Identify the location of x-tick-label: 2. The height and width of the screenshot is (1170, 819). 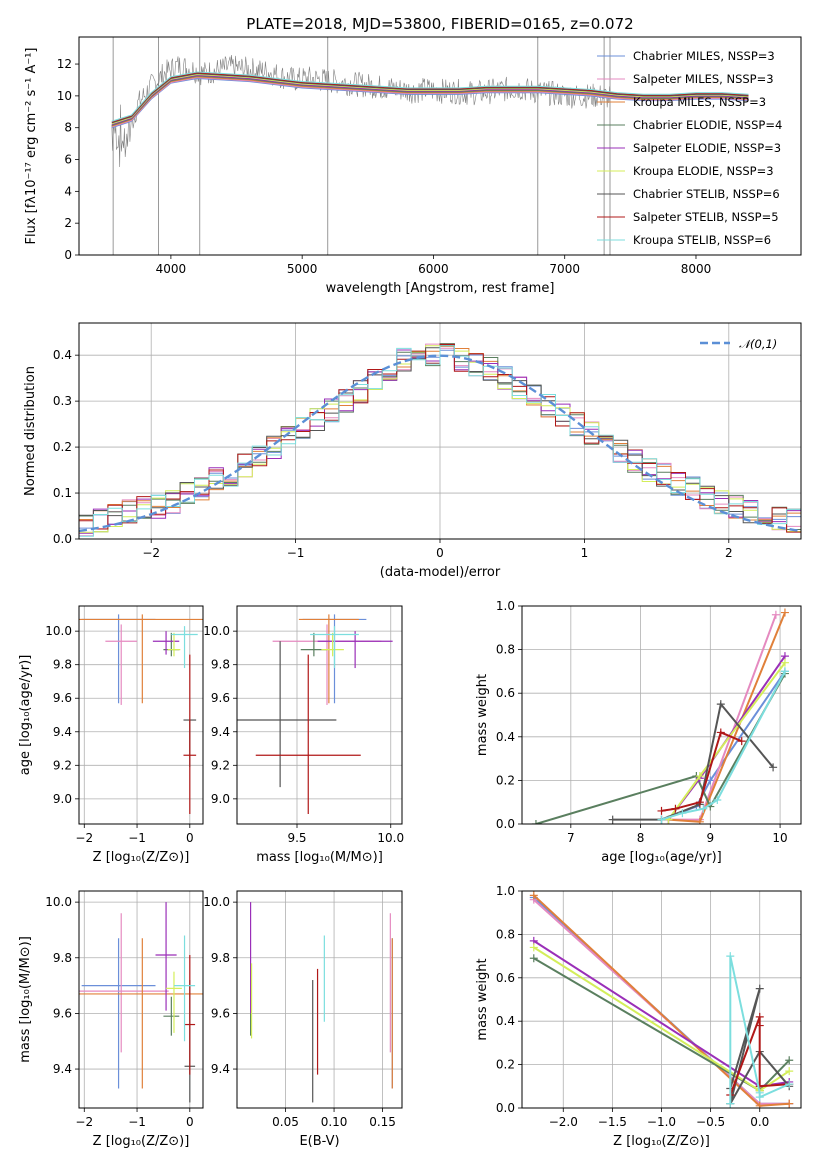
(729, 553).